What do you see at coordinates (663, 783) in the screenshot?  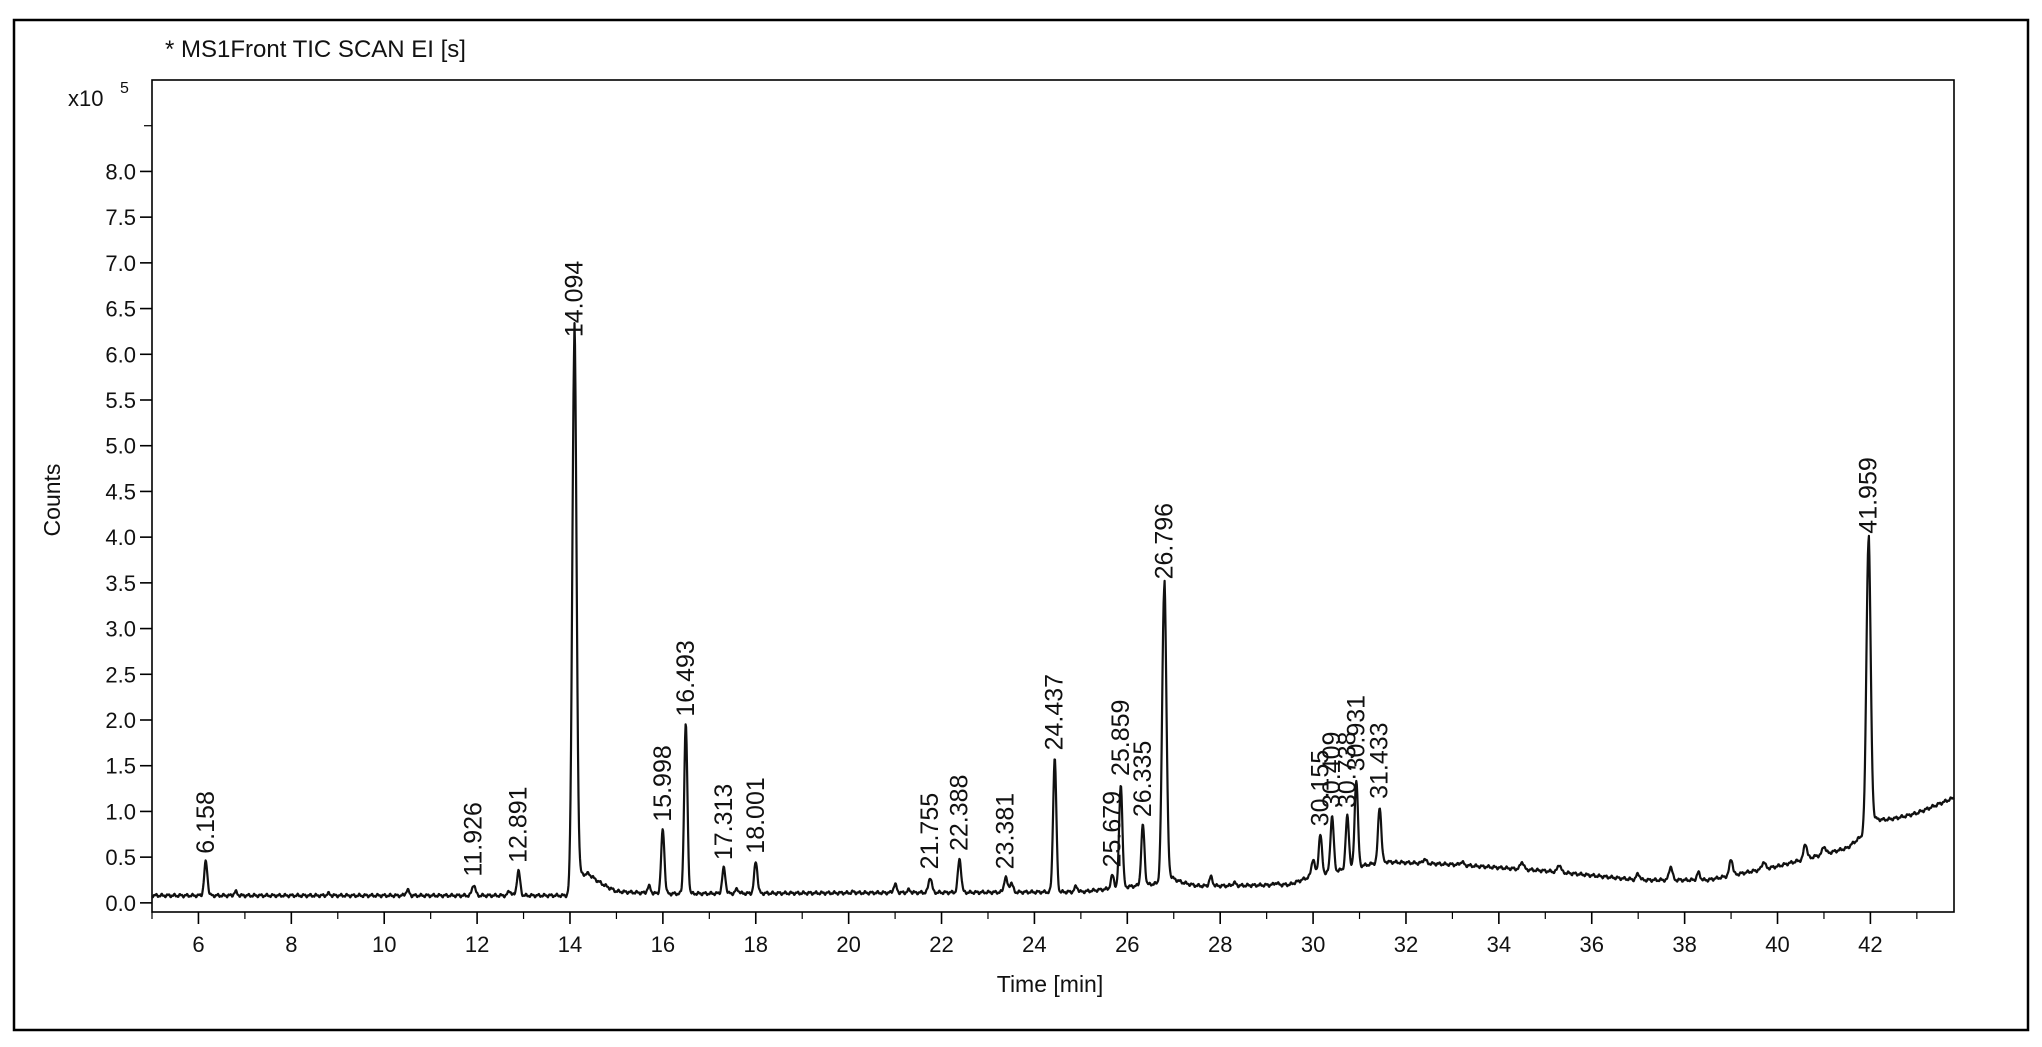 I see `peak-label: 15.998` at bounding box center [663, 783].